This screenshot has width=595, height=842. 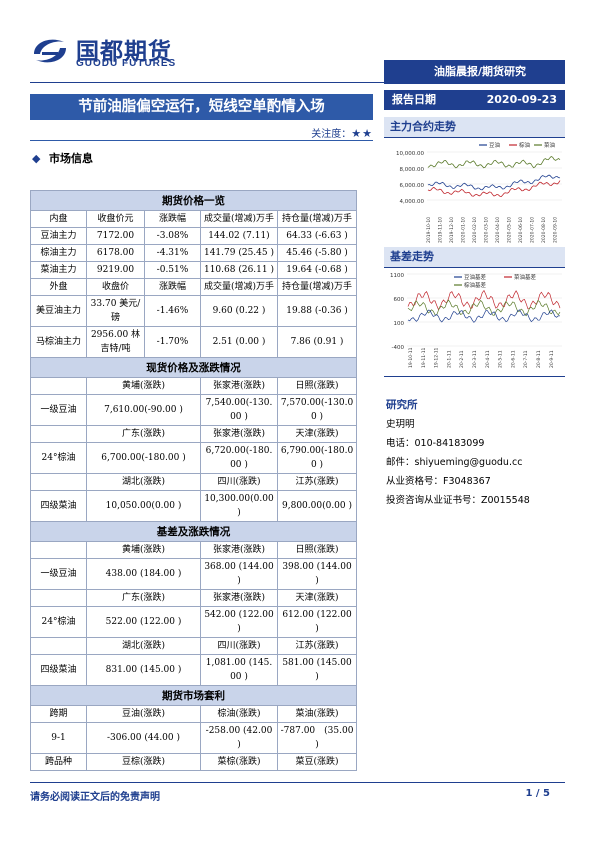 I want to click on spot-section-title: 现货价格及涨跌情况, so click(x=193, y=367).